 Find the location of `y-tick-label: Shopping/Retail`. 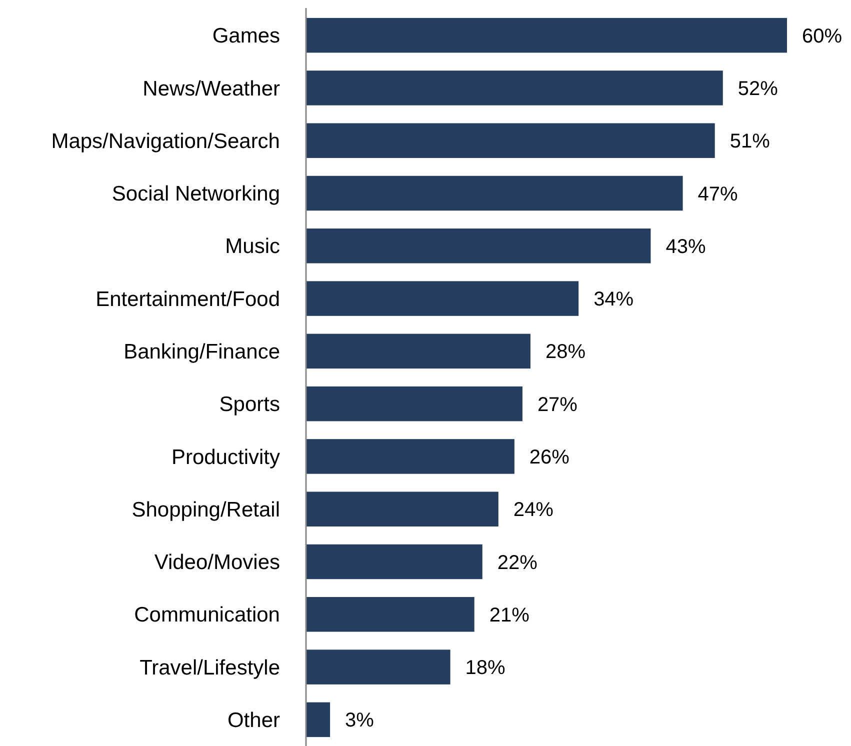

y-tick-label: Shopping/Retail is located at coordinates (206, 510).